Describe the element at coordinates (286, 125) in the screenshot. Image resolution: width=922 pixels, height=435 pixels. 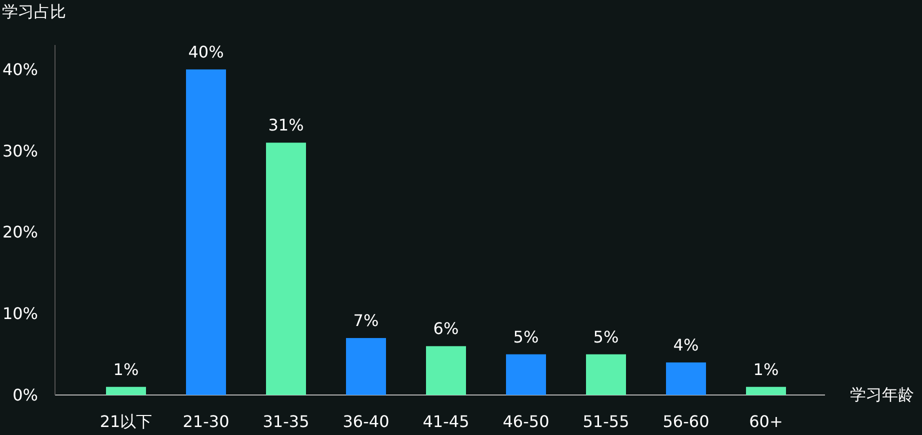
I see `data-label: 31%` at that location.